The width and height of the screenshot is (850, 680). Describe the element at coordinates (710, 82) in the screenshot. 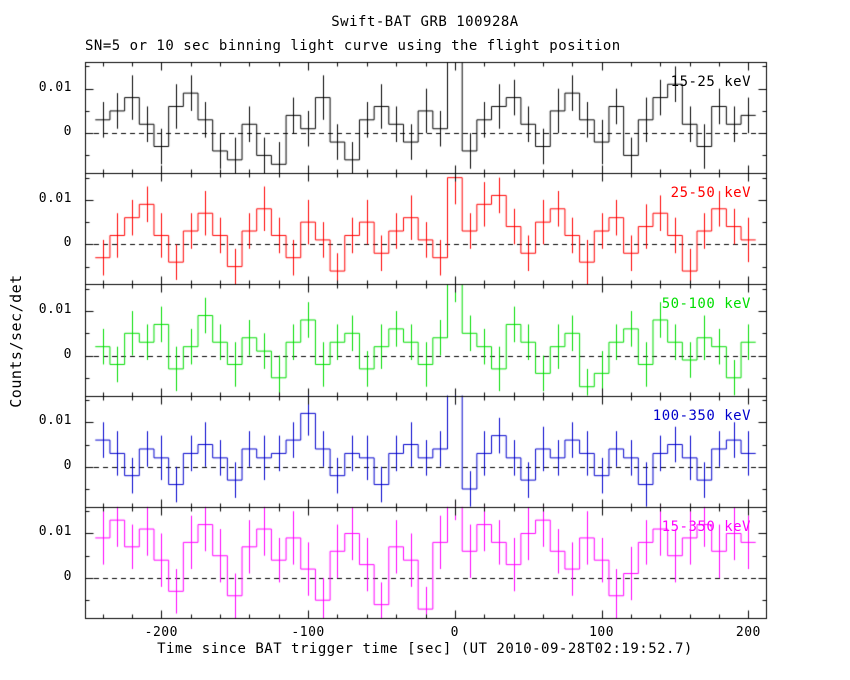

I see `band-label: 15-25 keV` at that location.